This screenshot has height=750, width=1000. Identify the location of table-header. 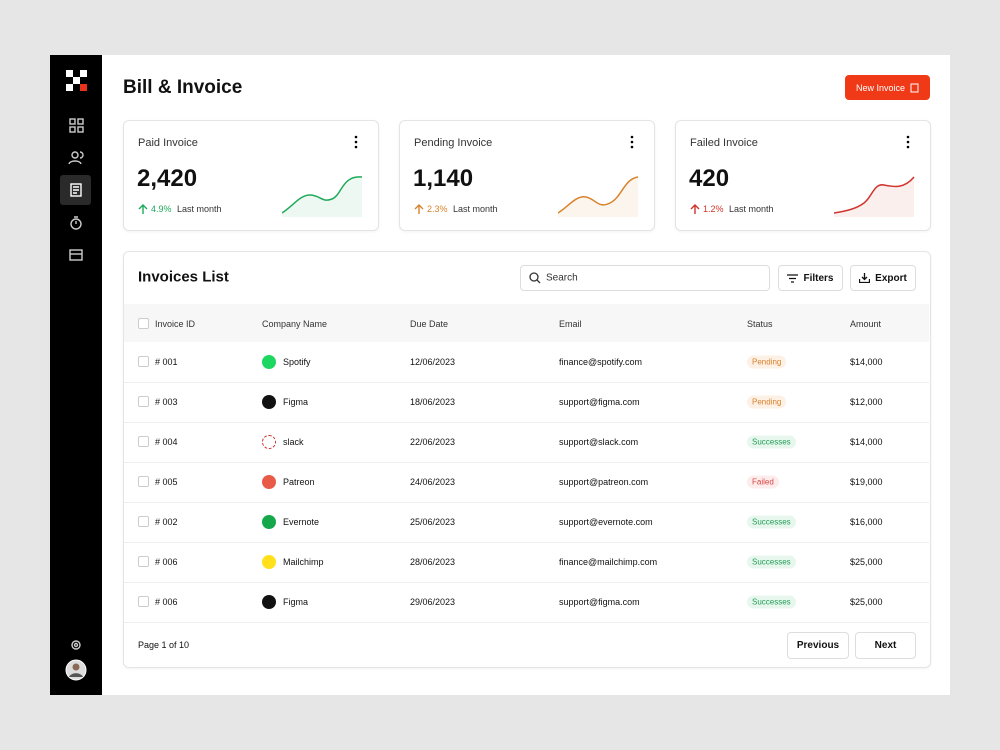
(526, 323).